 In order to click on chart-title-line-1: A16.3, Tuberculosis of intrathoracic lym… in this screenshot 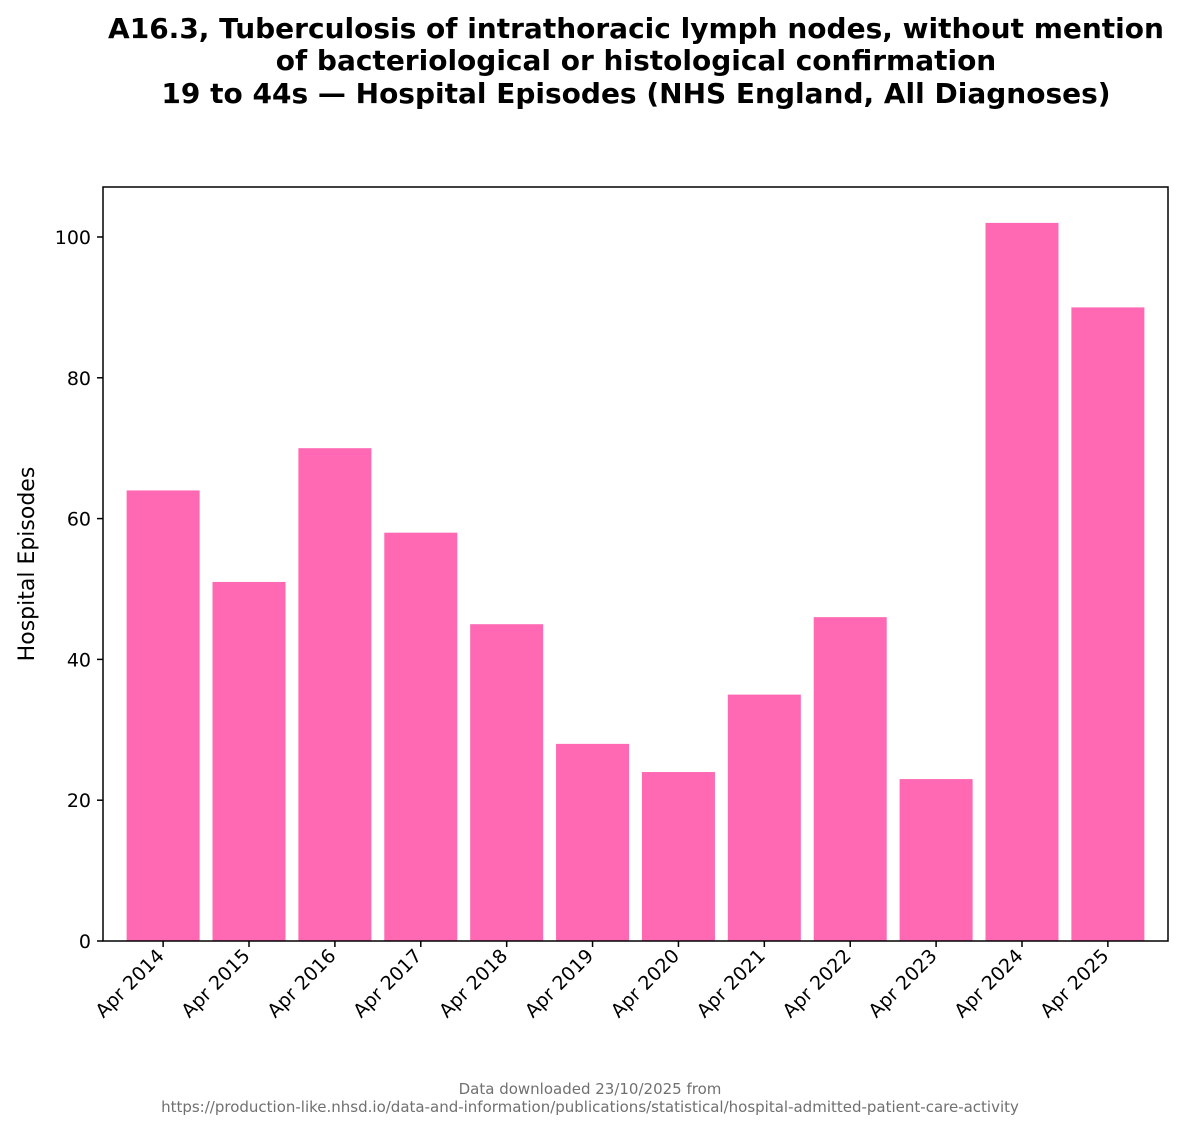, I will do `click(636, 28)`.